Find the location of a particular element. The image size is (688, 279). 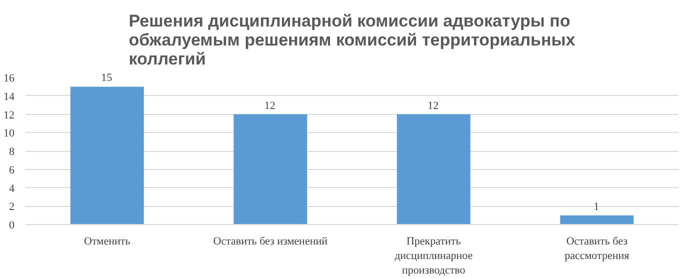

x-tick-label: Отменить is located at coordinates (107, 242).